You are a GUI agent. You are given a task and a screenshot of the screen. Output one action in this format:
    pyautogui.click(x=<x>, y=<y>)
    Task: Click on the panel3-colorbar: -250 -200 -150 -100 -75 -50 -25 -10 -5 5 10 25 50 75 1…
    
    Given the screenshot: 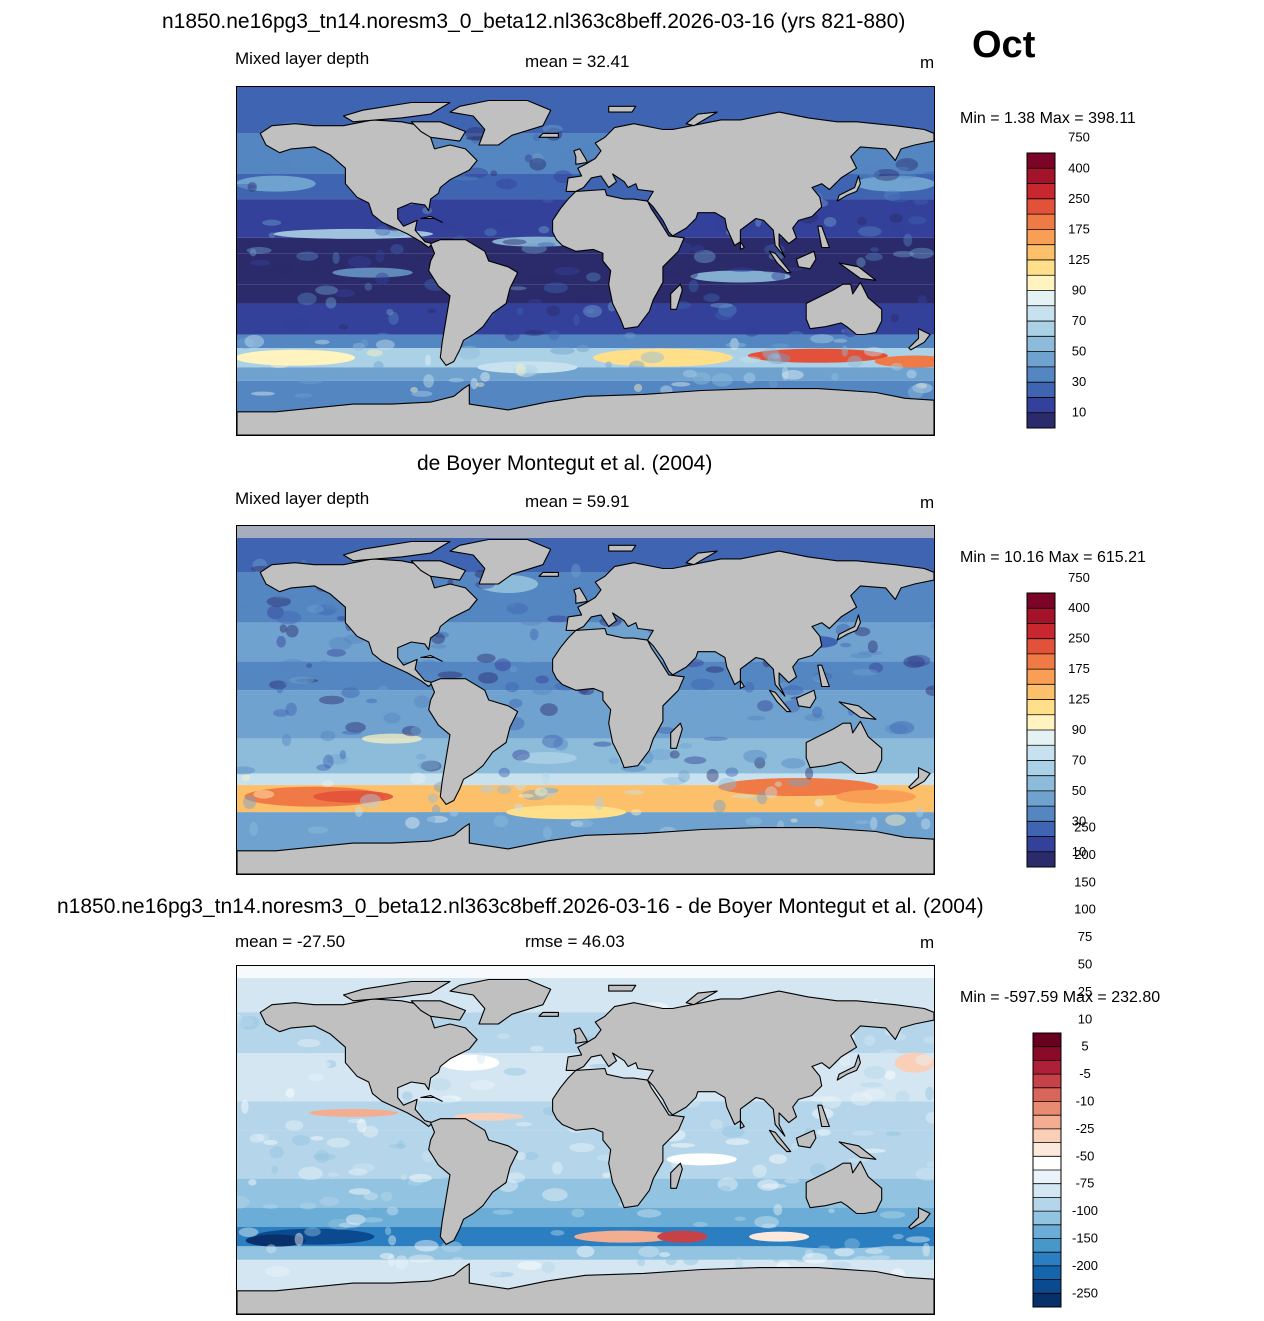 What is the action you would take?
    pyautogui.click(x=1076, y=1064)
    